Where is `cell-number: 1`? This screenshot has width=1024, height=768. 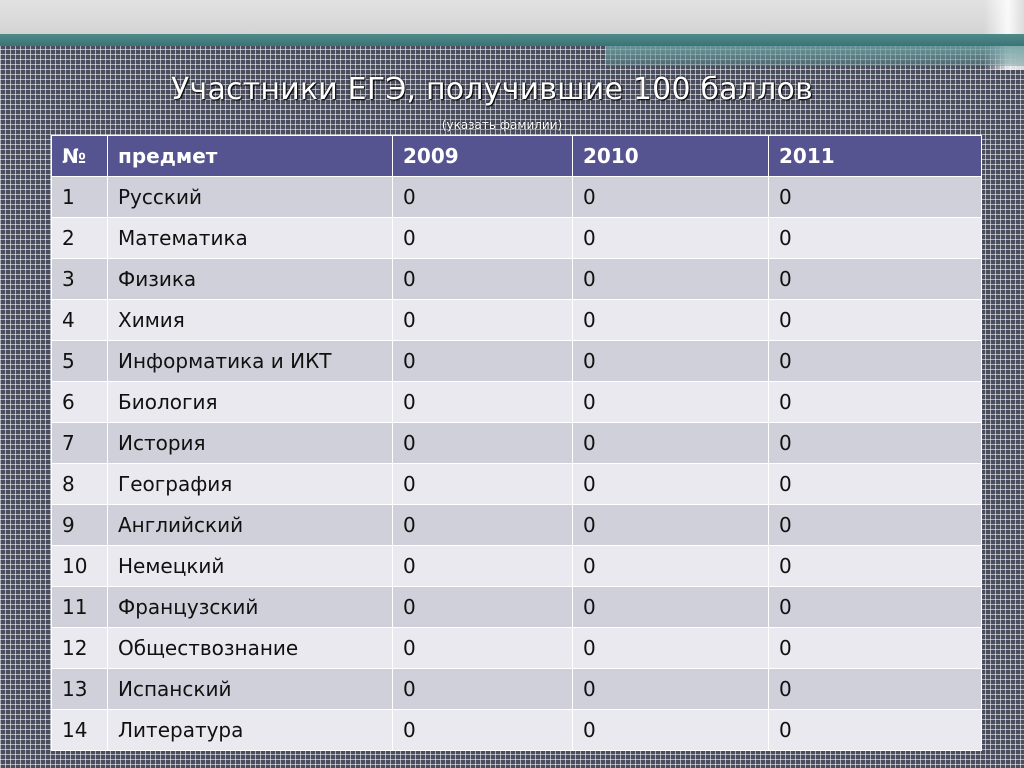 cell-number: 1 is located at coordinates (79, 197).